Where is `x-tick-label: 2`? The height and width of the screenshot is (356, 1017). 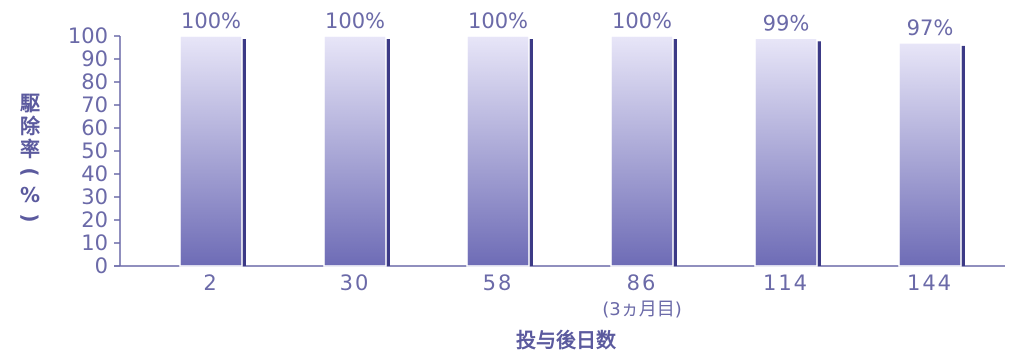
x-tick-label: 2 is located at coordinates (210, 283).